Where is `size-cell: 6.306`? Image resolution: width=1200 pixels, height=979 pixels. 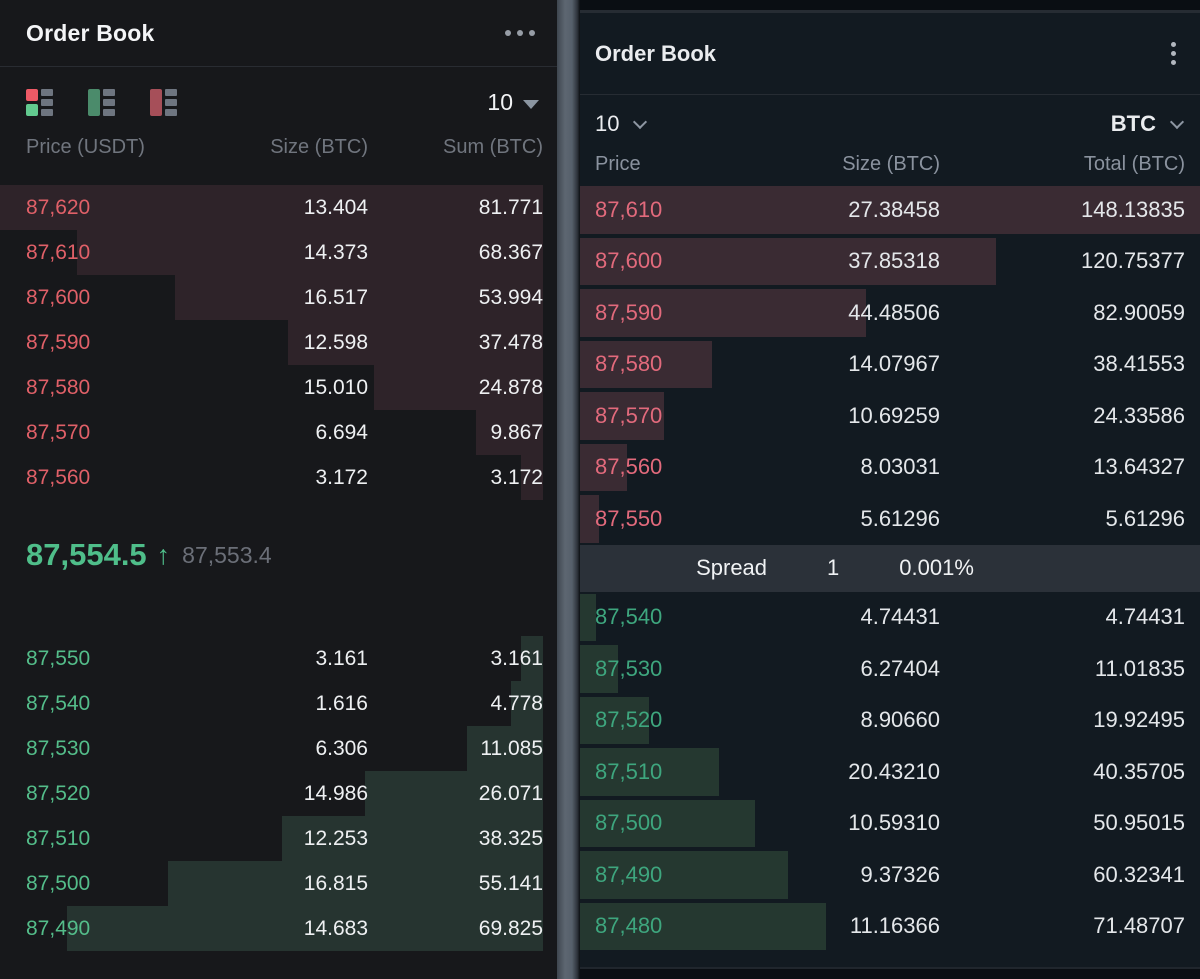 size-cell: 6.306 is located at coordinates (341, 748).